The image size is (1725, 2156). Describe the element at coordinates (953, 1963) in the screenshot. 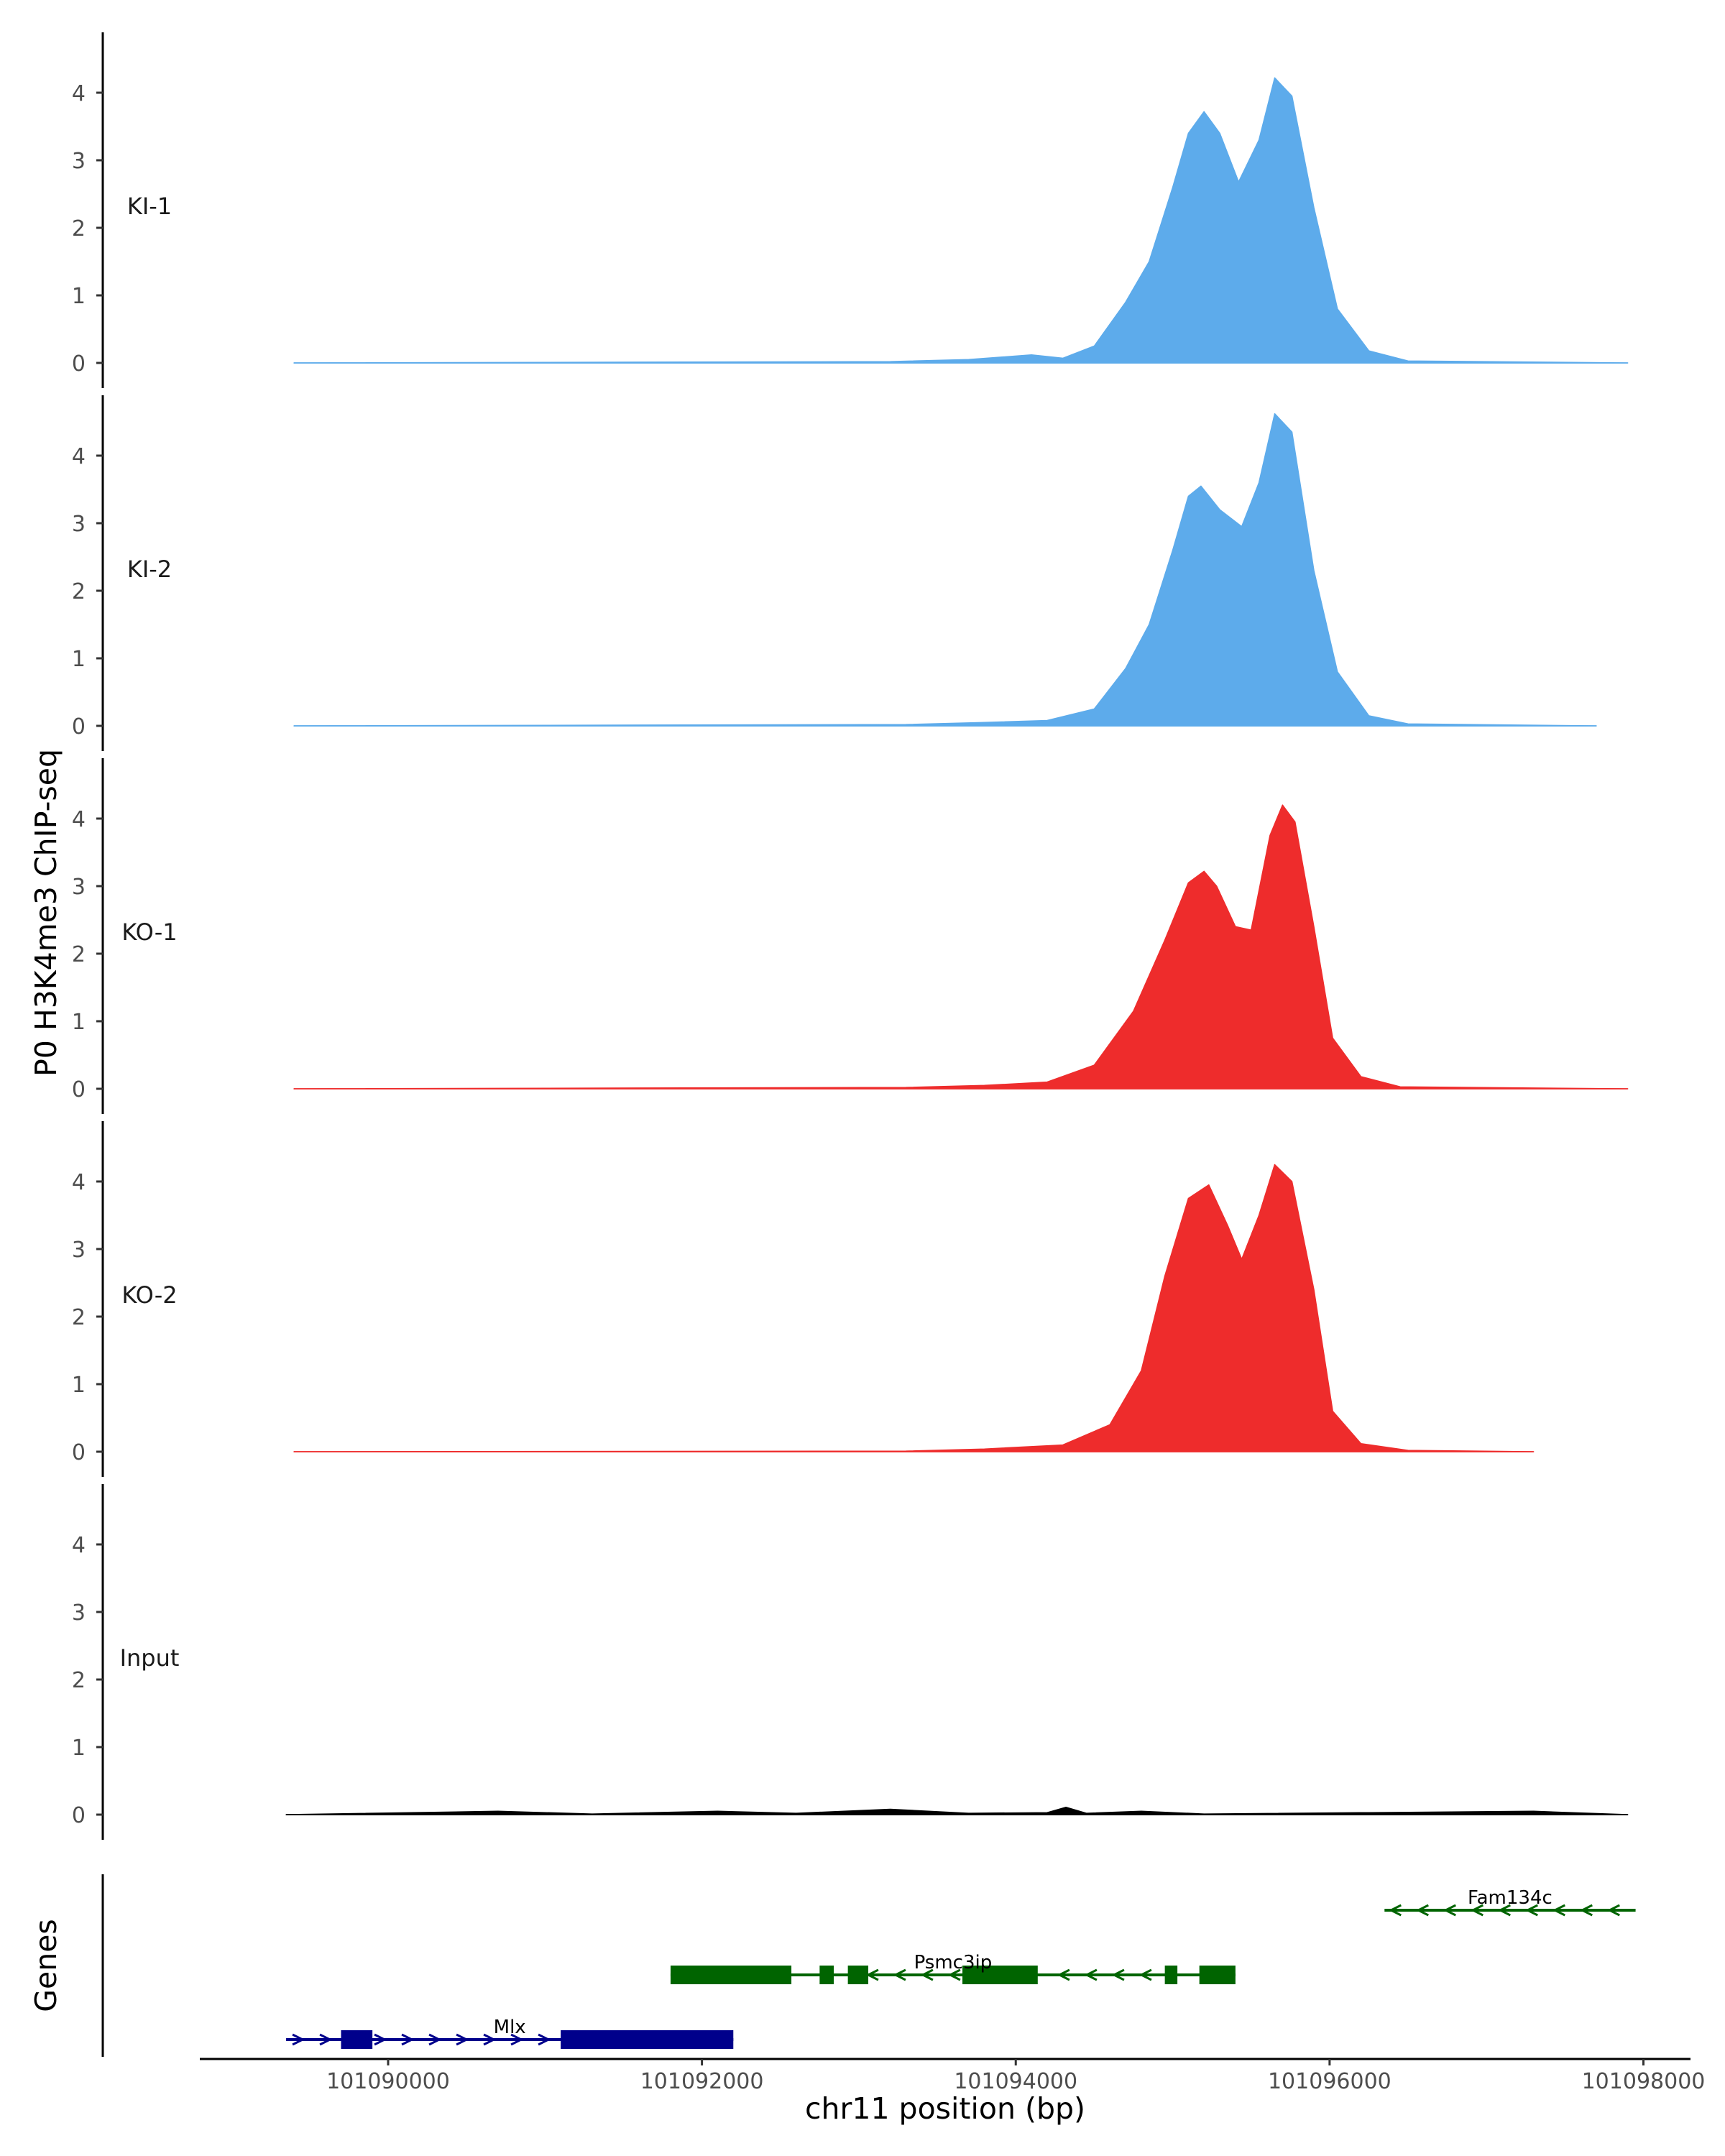

I see `gene-name: Psmc3ip` at that location.